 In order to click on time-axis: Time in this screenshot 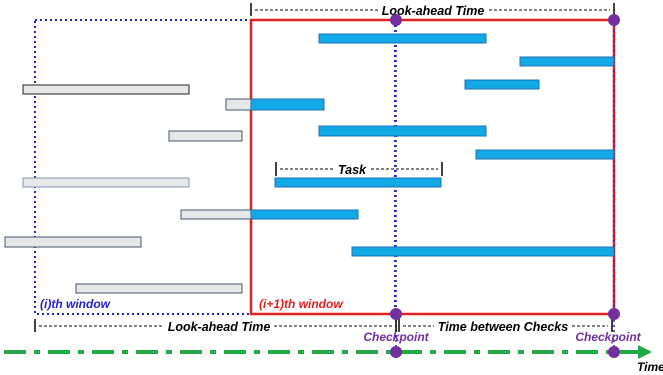, I will do `click(333, 359)`.